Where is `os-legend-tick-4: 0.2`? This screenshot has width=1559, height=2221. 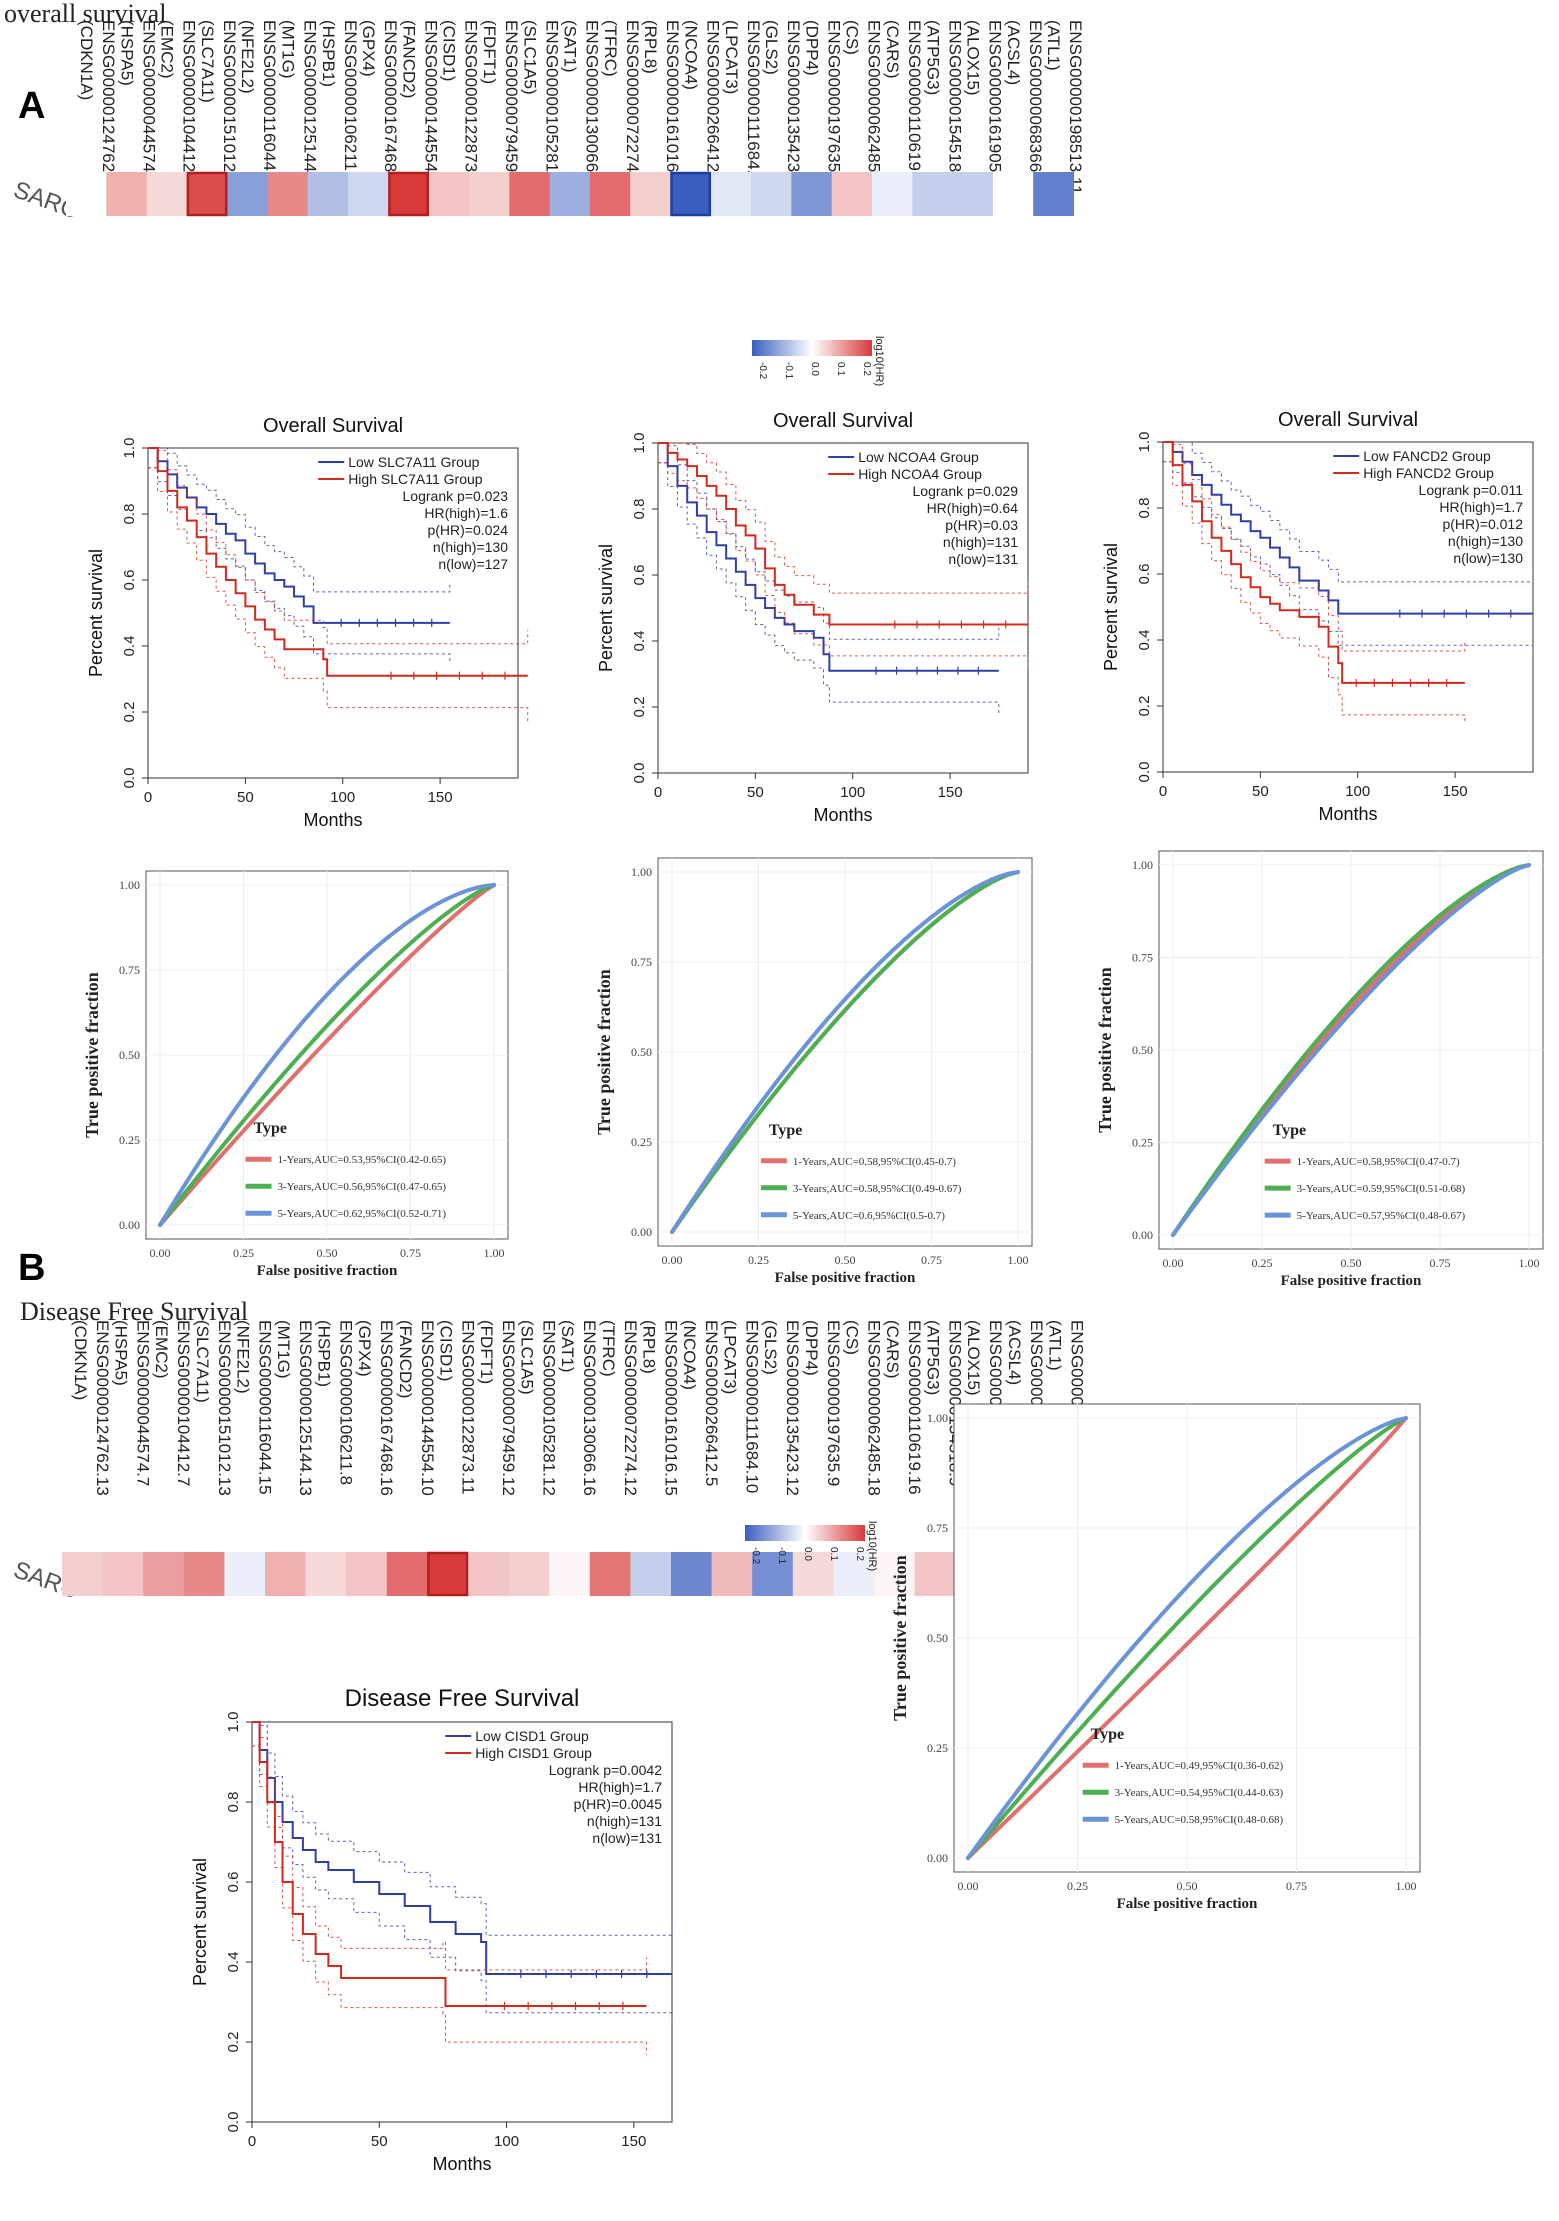
os-legend-tick-4: 0.2 is located at coordinates (866, 369).